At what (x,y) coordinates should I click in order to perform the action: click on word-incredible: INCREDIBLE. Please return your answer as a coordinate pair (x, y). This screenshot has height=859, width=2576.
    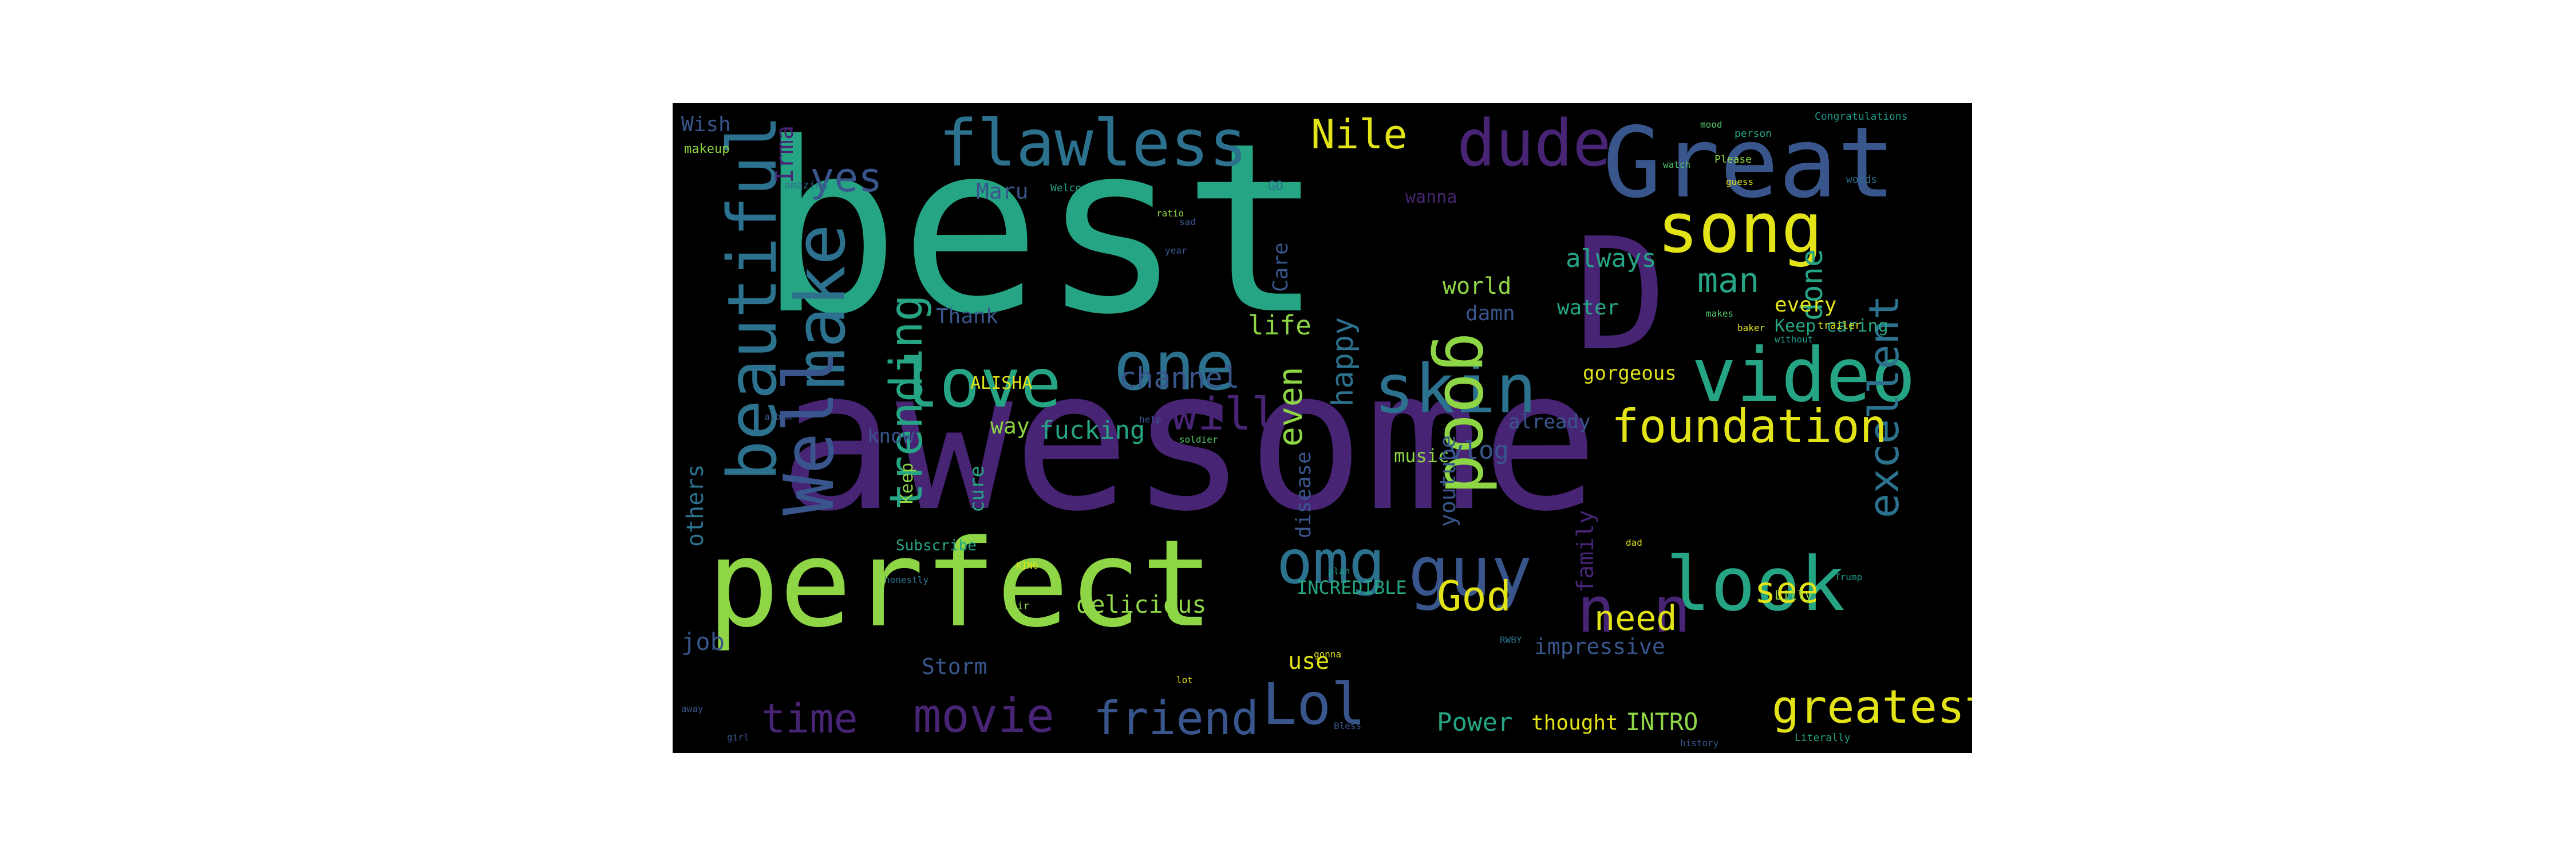
    Looking at the image, I should click on (1352, 587).